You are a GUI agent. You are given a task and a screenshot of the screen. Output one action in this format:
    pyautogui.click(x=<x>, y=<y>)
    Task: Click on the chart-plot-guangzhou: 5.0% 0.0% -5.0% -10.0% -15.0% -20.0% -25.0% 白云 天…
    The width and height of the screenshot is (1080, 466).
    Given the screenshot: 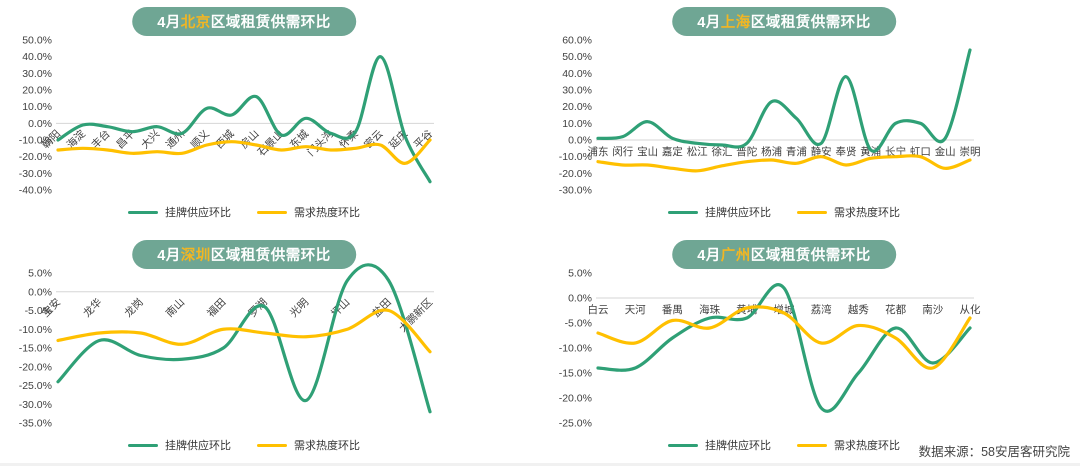 What is the action you would take?
    pyautogui.click(x=770, y=349)
    